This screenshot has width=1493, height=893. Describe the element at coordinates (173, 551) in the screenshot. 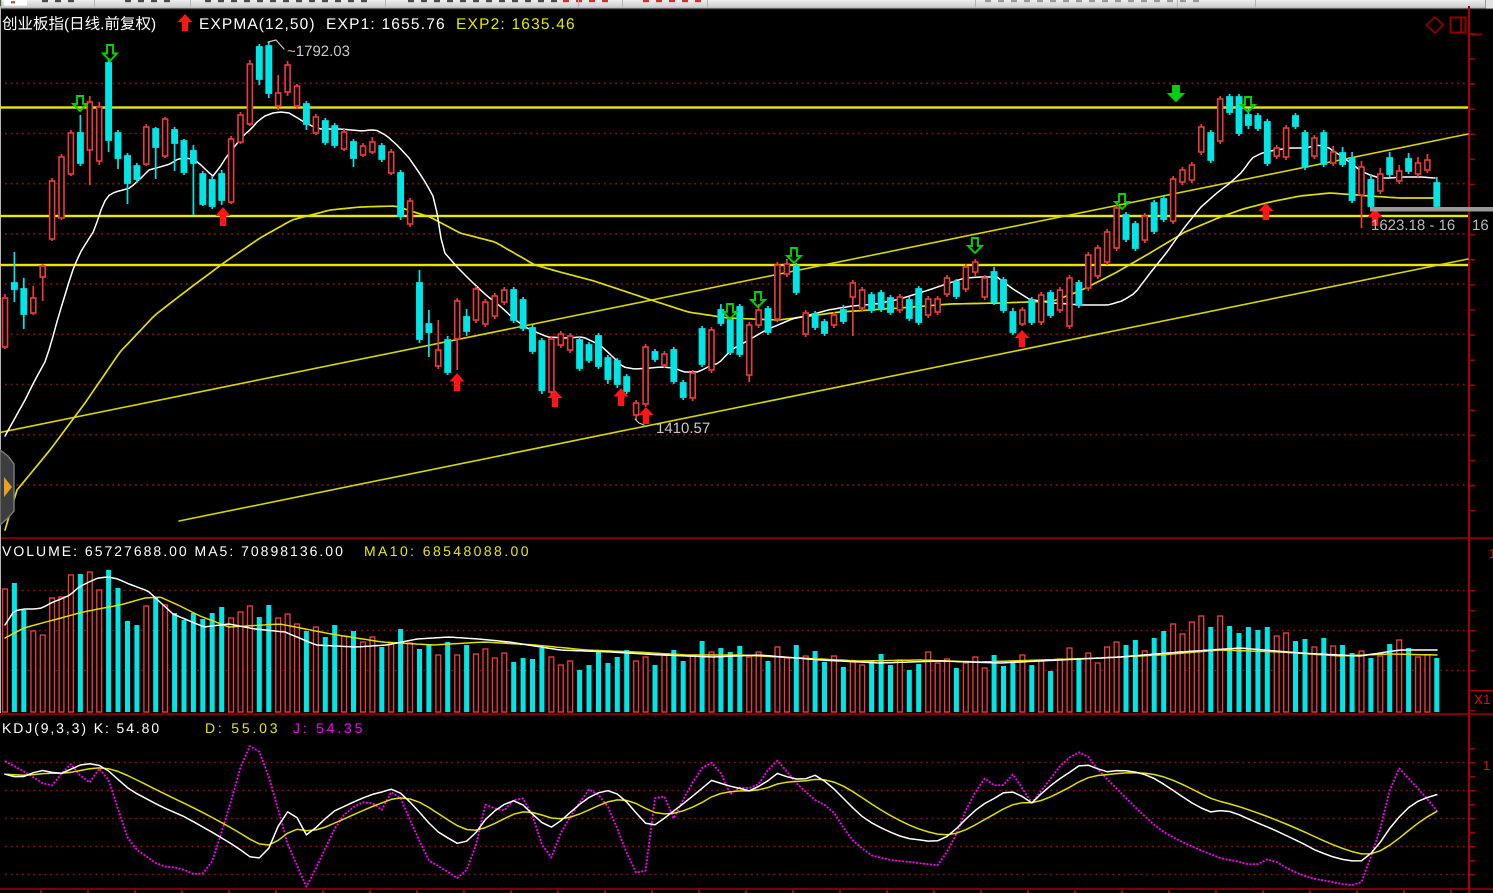

I see `svg-text:VOLUME: 65727688.00 MA5: 7089: VOLUME: 65727688.00 MA5: 70898136.00` at that location.